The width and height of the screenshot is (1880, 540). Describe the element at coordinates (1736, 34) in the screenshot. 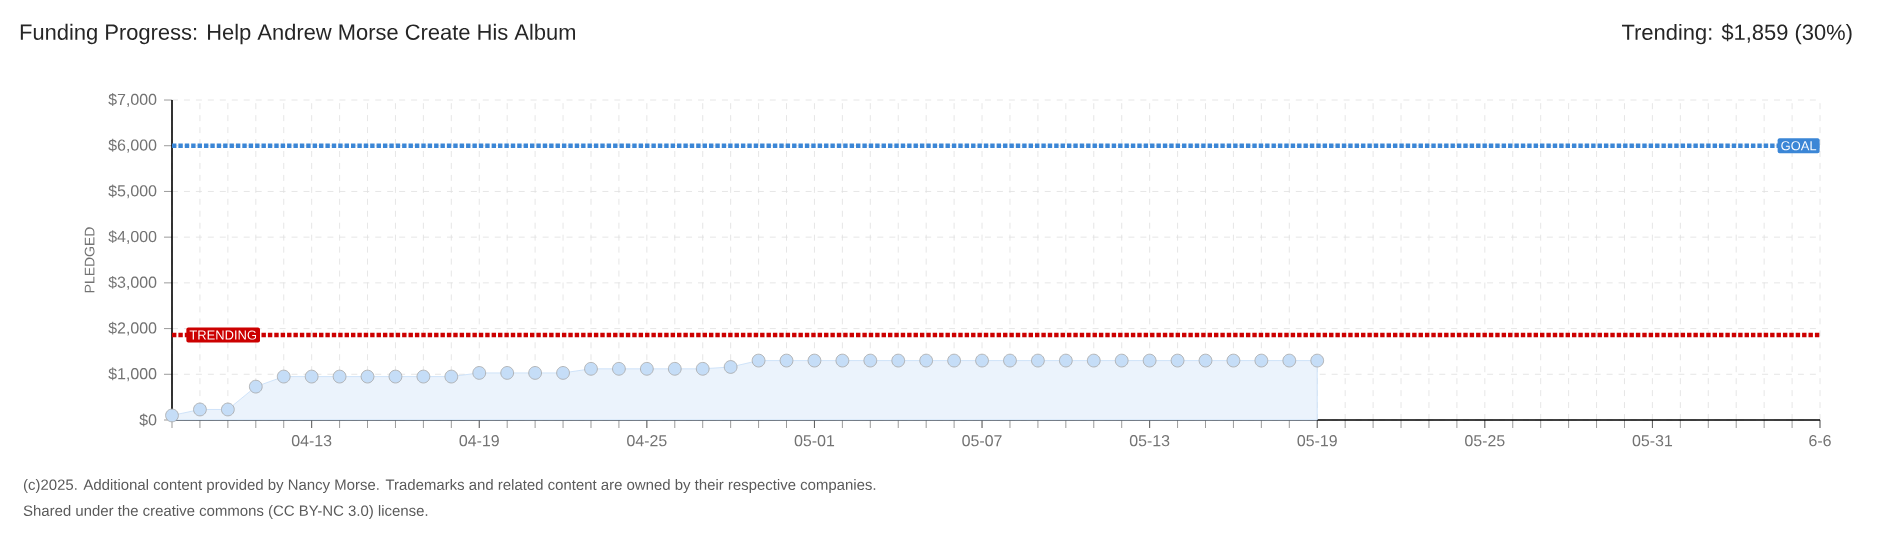

I see `chart-subtitle: Trending: $1,859 (30%)` at that location.